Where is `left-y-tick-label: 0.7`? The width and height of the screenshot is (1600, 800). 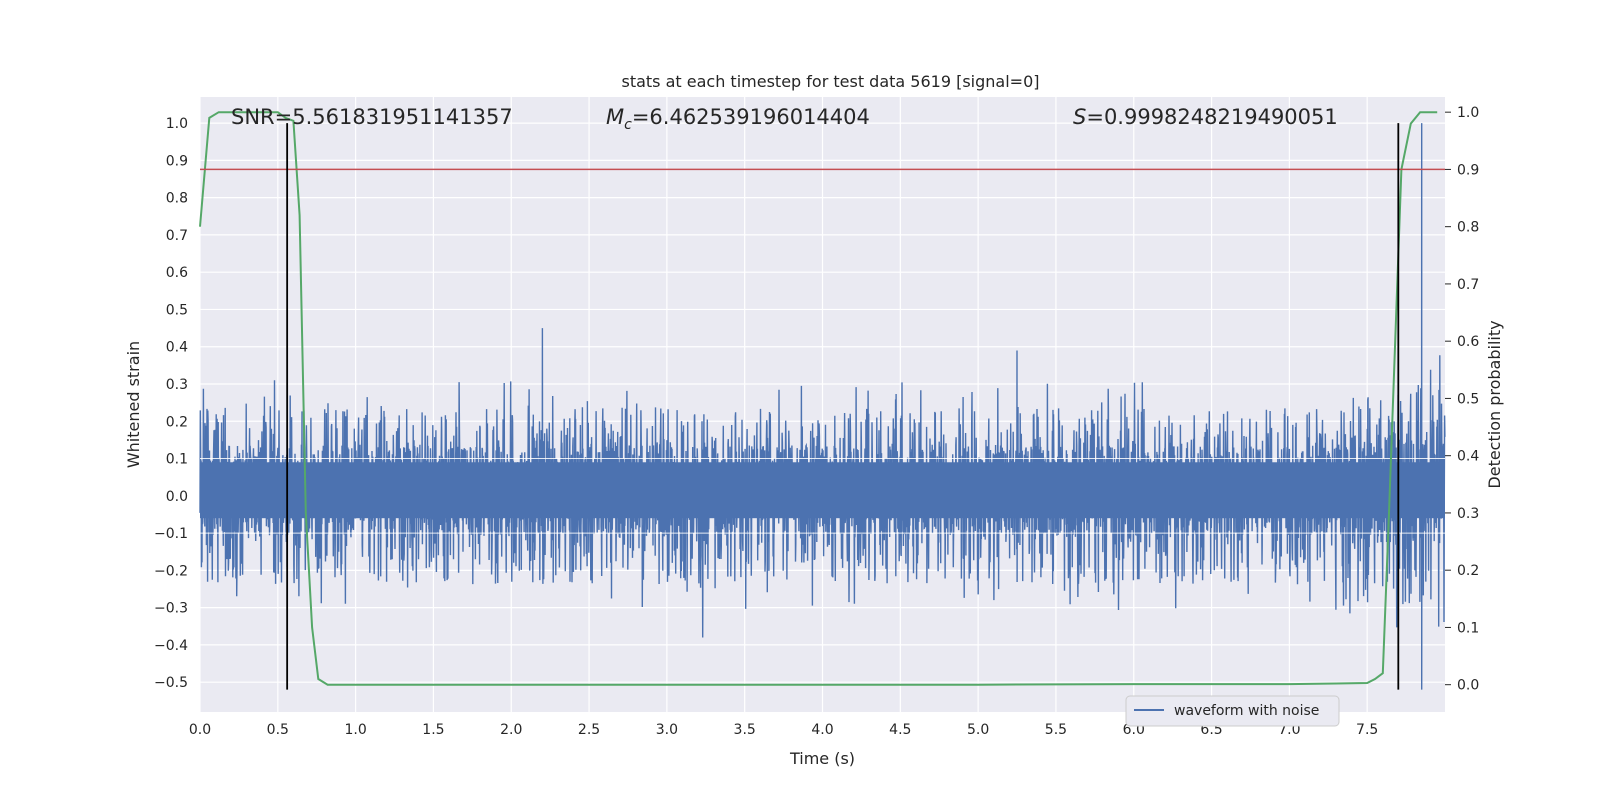
left-y-tick-label: 0.7 is located at coordinates (177, 236).